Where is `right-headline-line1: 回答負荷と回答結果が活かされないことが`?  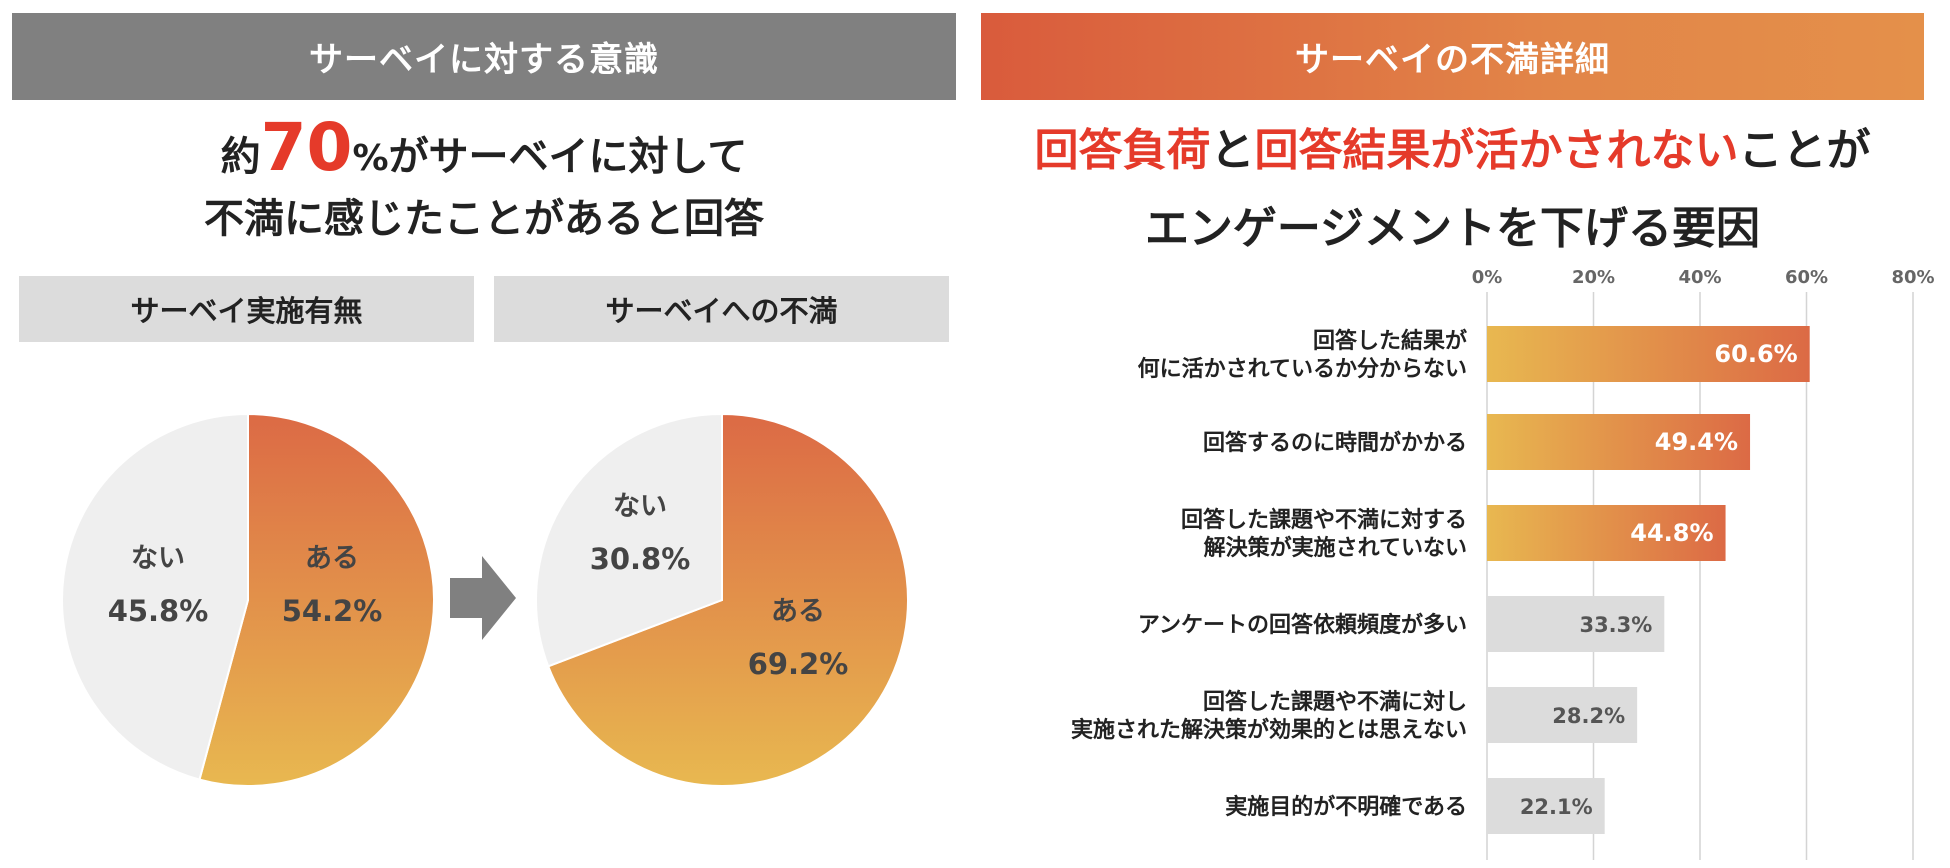
right-headline-line1: 回答負荷と回答結果が活かされないことが is located at coordinates (1452, 151).